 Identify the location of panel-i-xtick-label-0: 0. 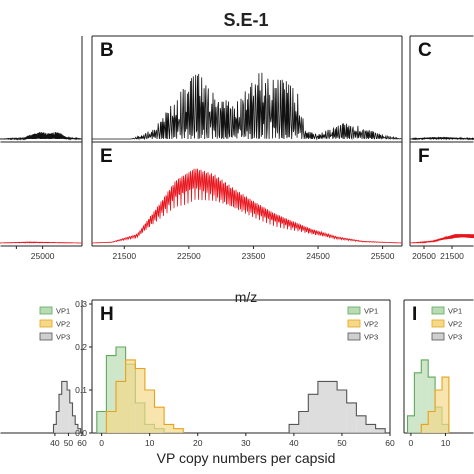
(411, 443).